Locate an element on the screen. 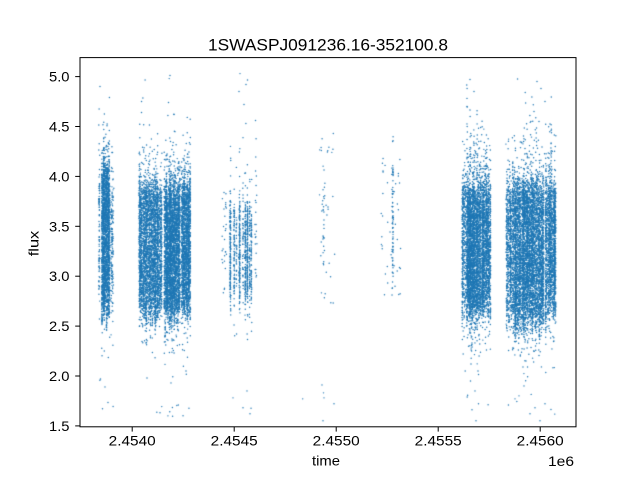 The width and height of the screenshot is (640, 480). svg-text: flux is located at coordinates (34, 244).